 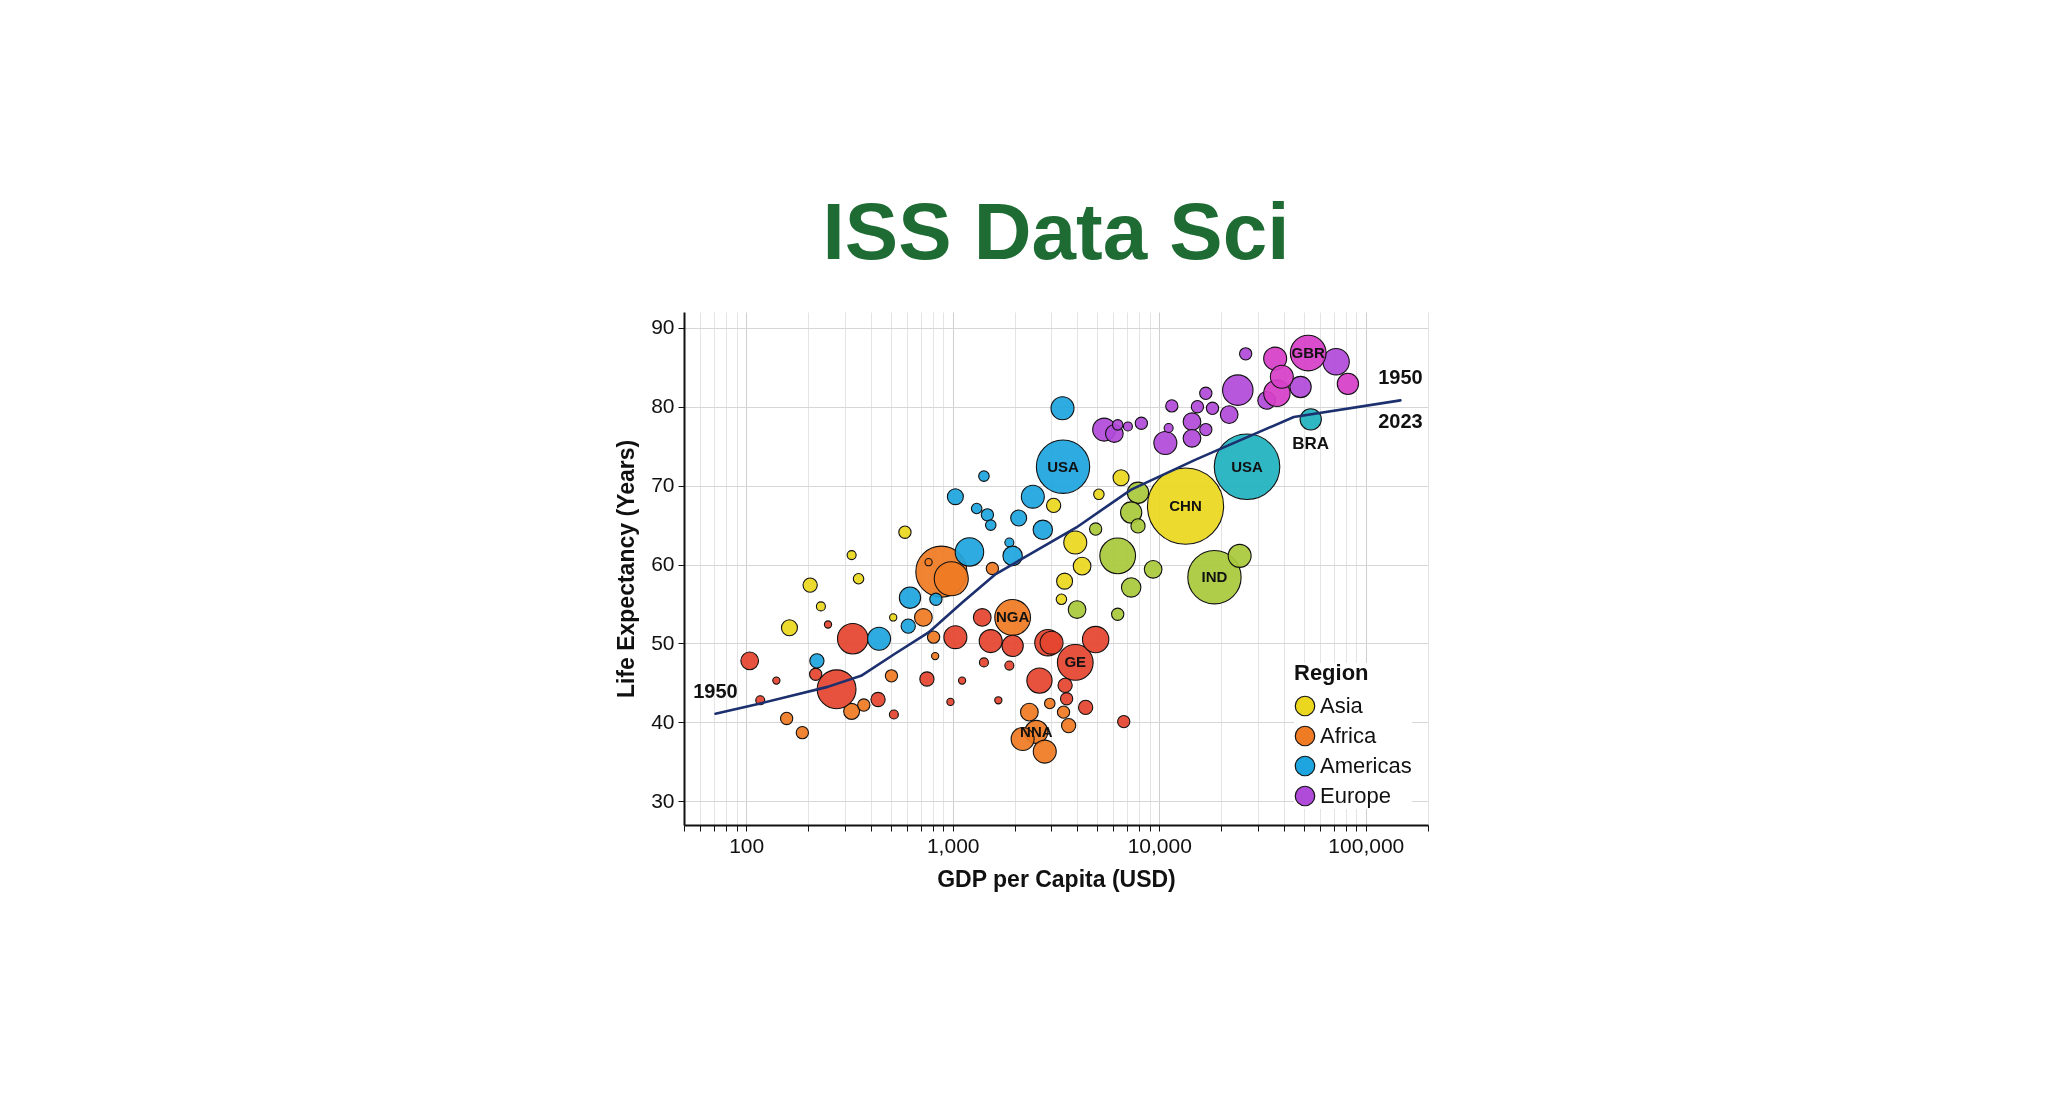 What do you see at coordinates (1331, 672) in the screenshot?
I see `legend-title: Region` at bounding box center [1331, 672].